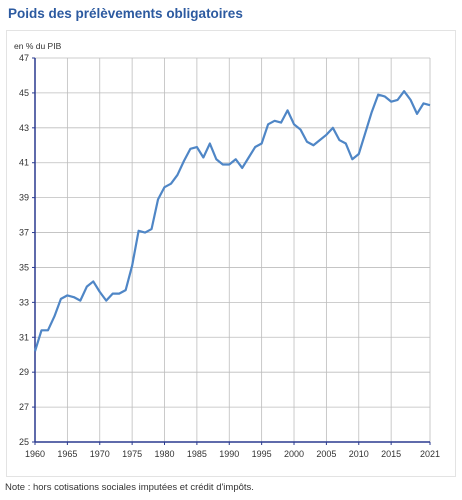 The width and height of the screenshot is (462, 500). I want to click on x-tick-label: 1975, so click(132, 454).